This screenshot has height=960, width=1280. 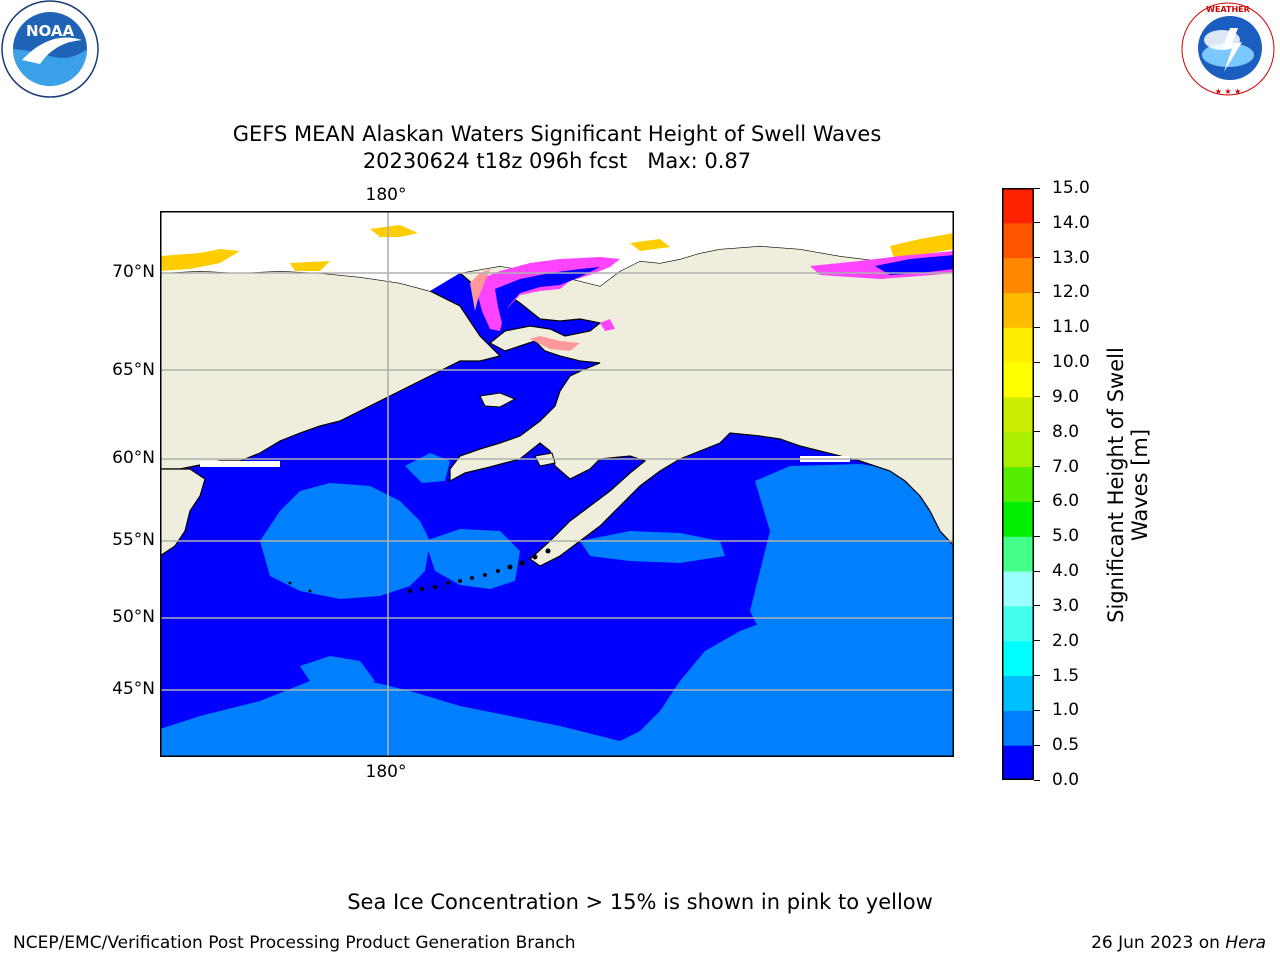 I want to click on colorbar-tick-label: 9.0, so click(x=1066, y=396).